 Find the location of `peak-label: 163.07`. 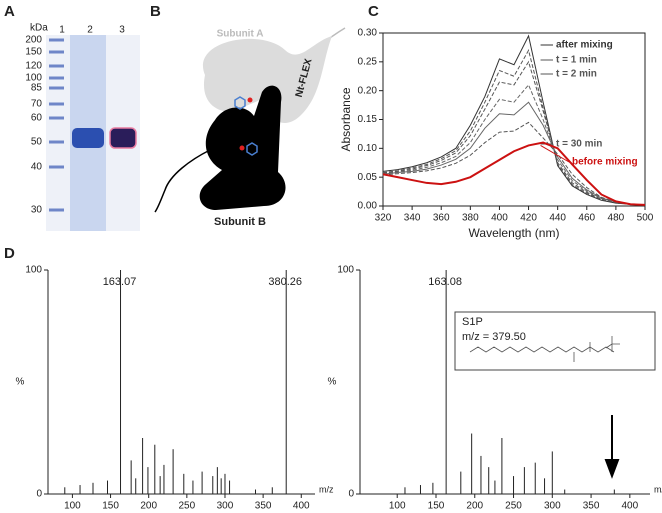

peak-label: 163.07 is located at coordinates (120, 282).